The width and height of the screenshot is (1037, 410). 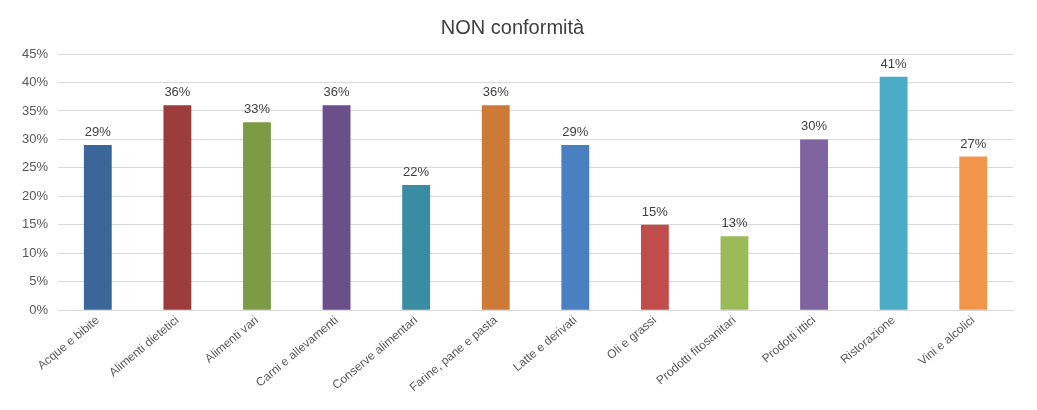 I want to click on y-tick-label: 10%, so click(x=35, y=252).